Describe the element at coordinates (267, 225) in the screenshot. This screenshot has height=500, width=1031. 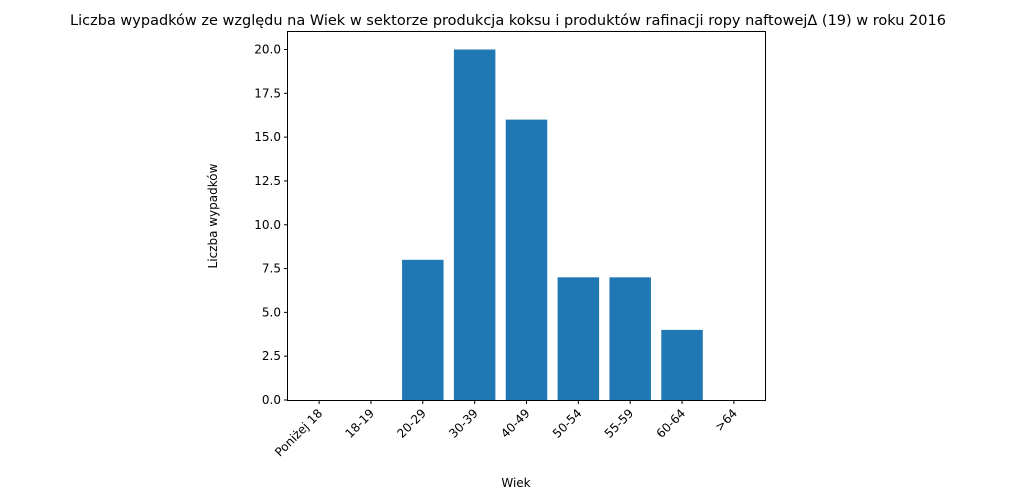
I see `y-tick-label: 10.0` at that location.